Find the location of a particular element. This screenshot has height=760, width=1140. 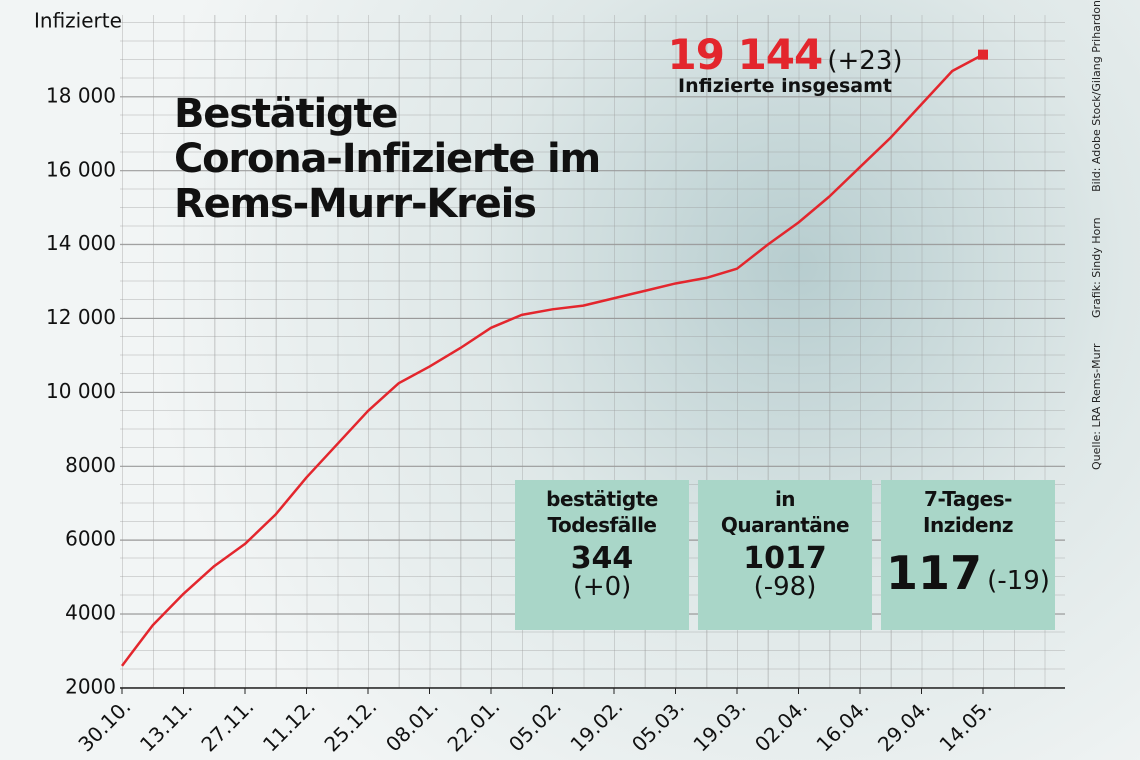

x-tick-label: 02.04. is located at coordinates (781, 725).